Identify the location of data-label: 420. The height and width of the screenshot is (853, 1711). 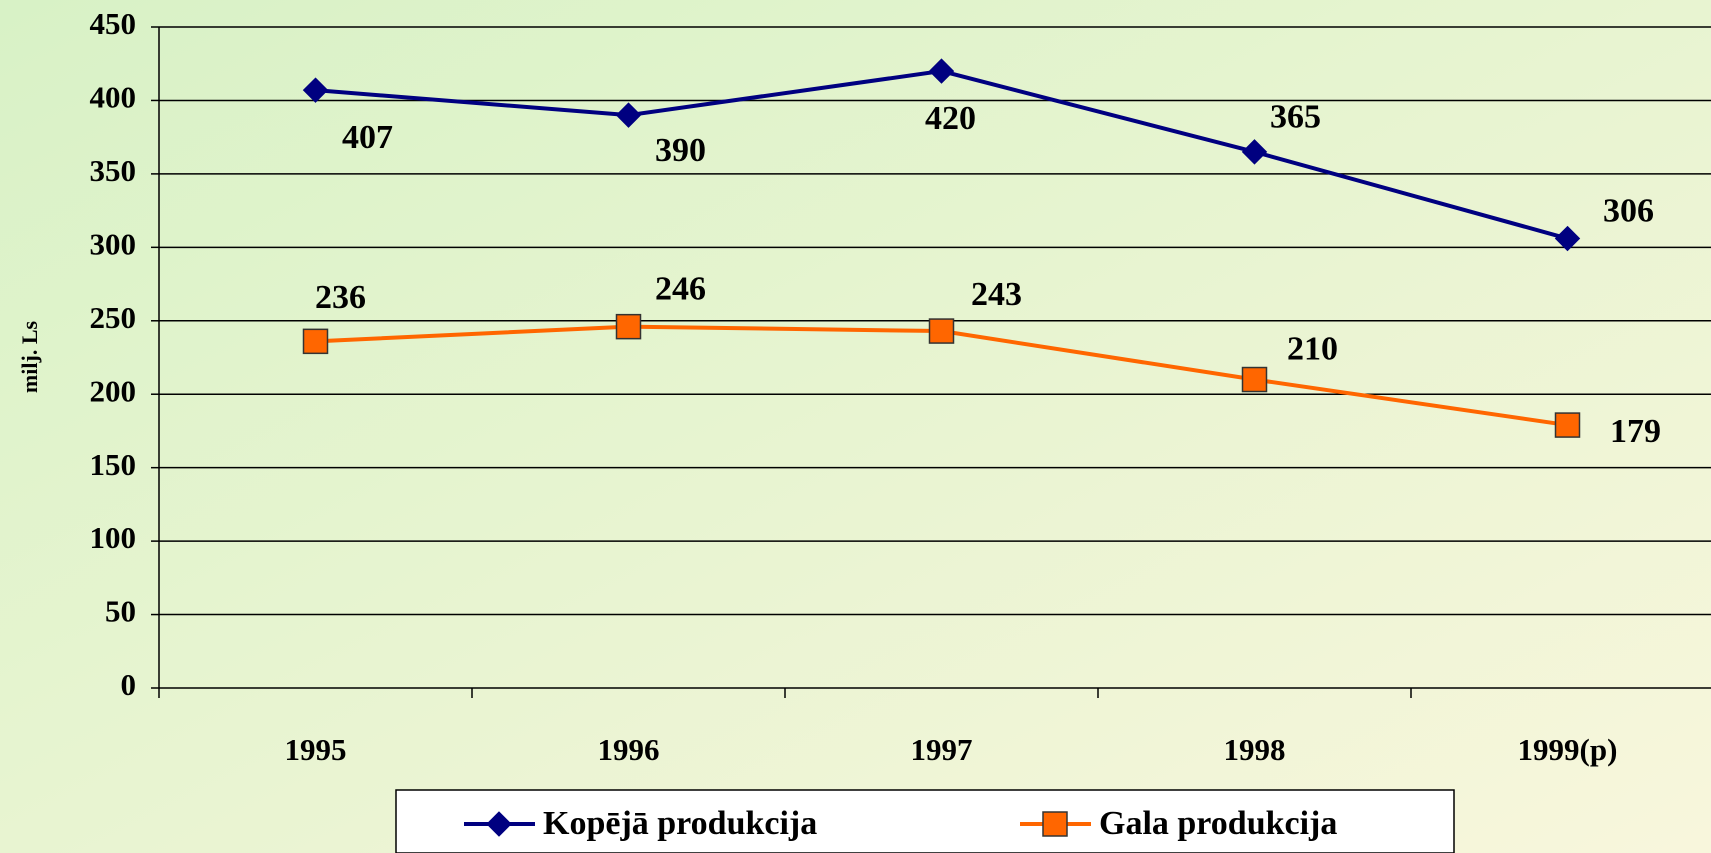
(950, 118).